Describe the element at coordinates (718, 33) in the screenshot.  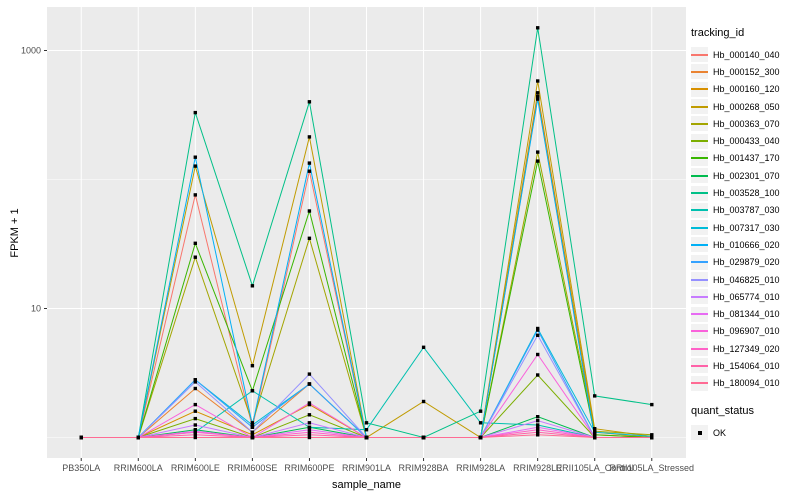
I see `legend-title-tracking-id: tracking_id` at that location.